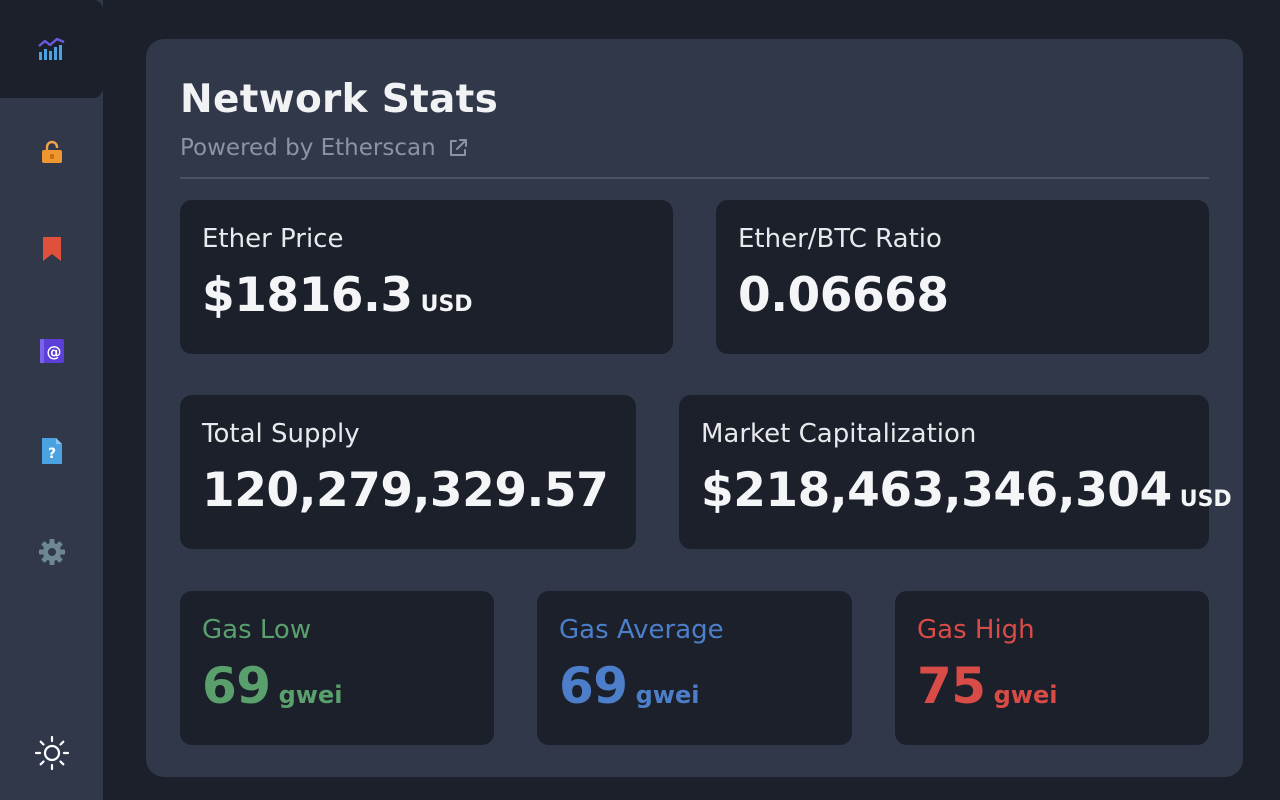 This screenshot has width=1280, height=800. Describe the element at coordinates (1025, 695) in the screenshot. I see `gas-high-unit: gwei` at that location.